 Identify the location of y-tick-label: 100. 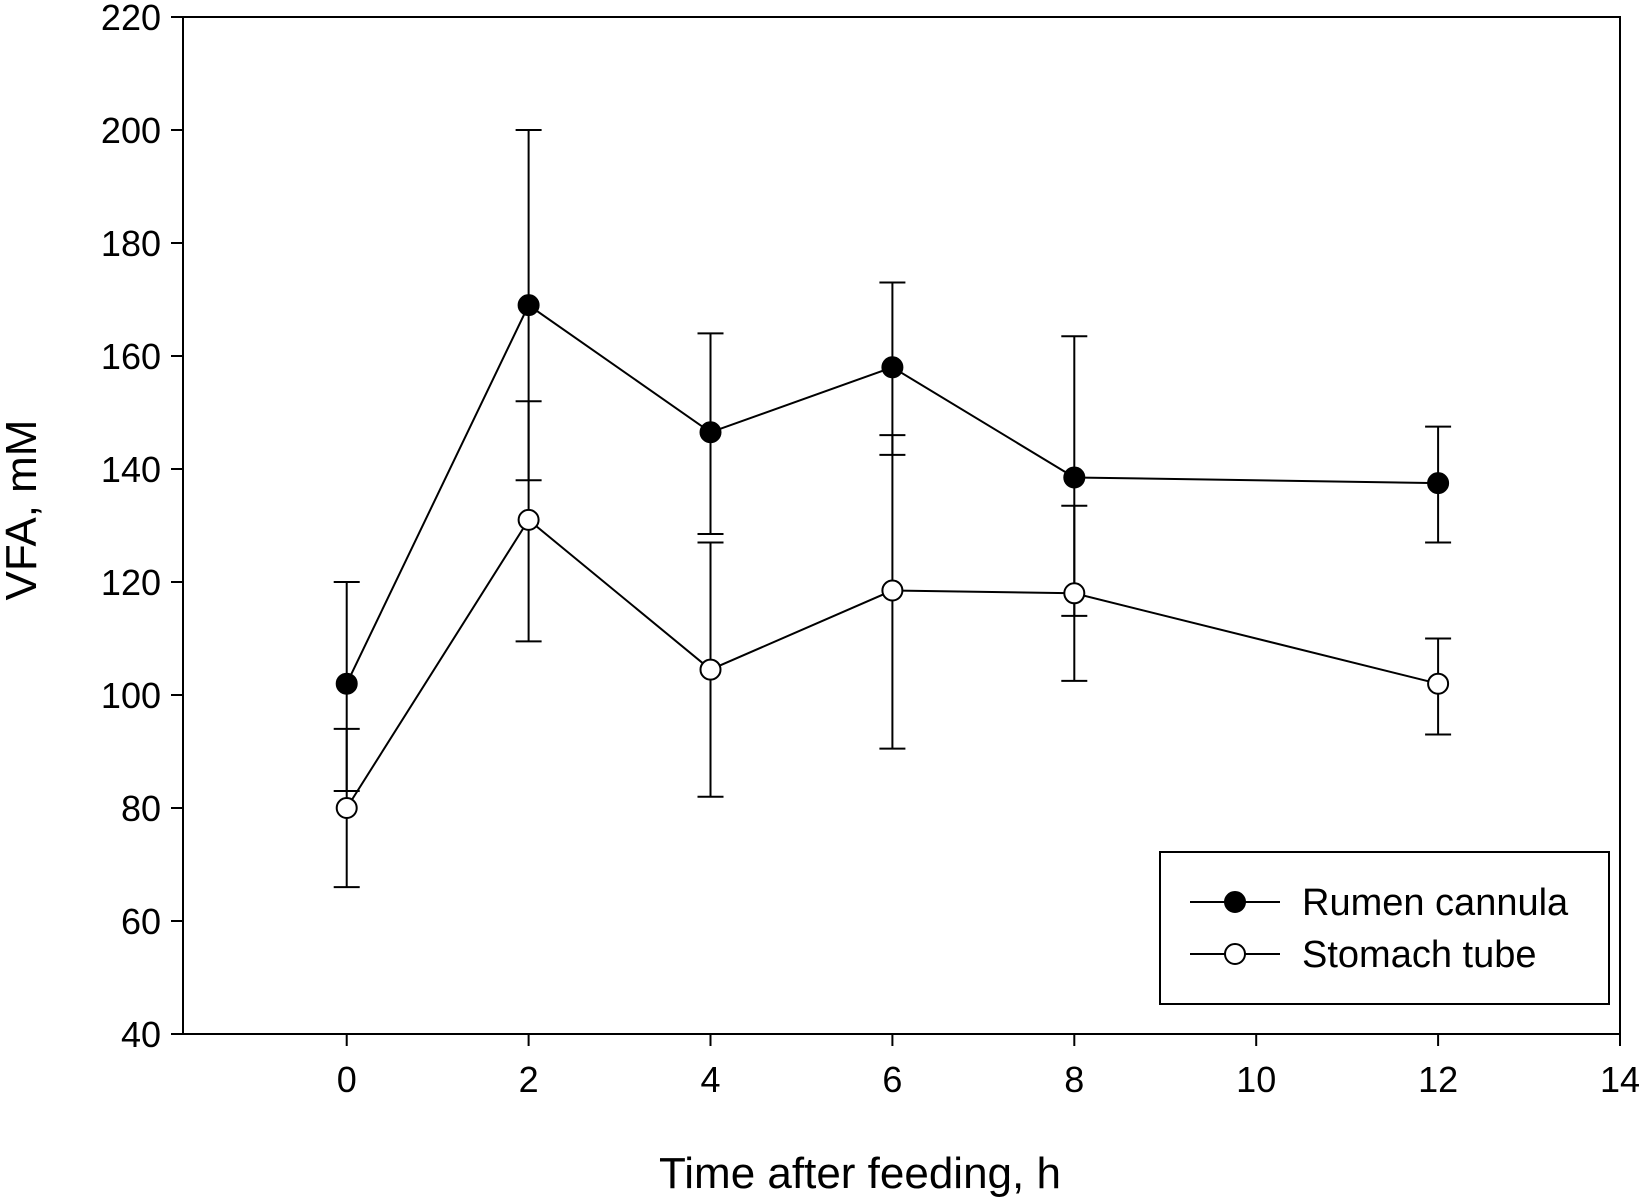
(131, 695).